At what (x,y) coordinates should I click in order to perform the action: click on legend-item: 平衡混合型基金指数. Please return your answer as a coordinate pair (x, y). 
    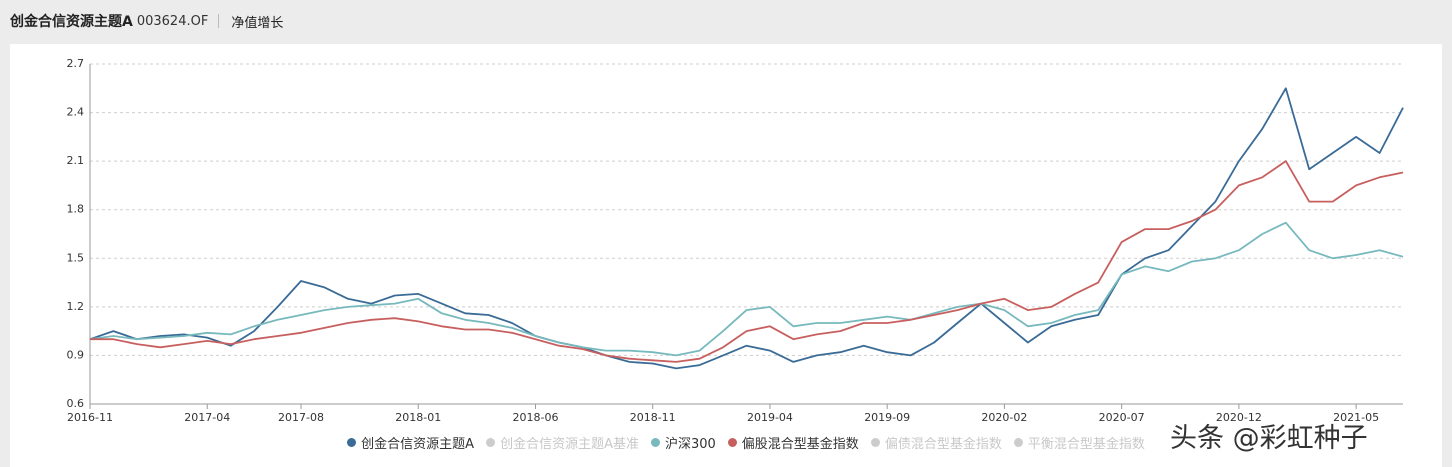
    Looking at the image, I should click on (1079, 442).